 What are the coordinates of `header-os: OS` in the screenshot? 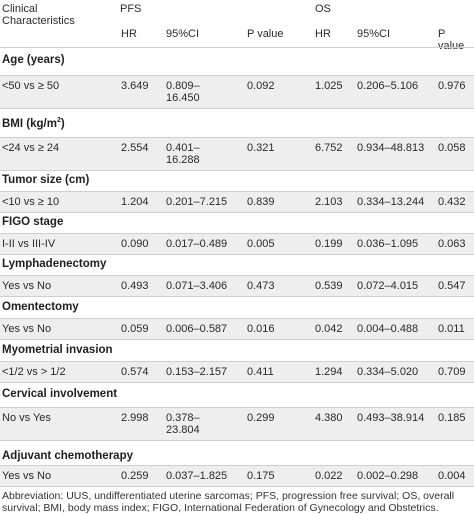 It's located at (323, 9).